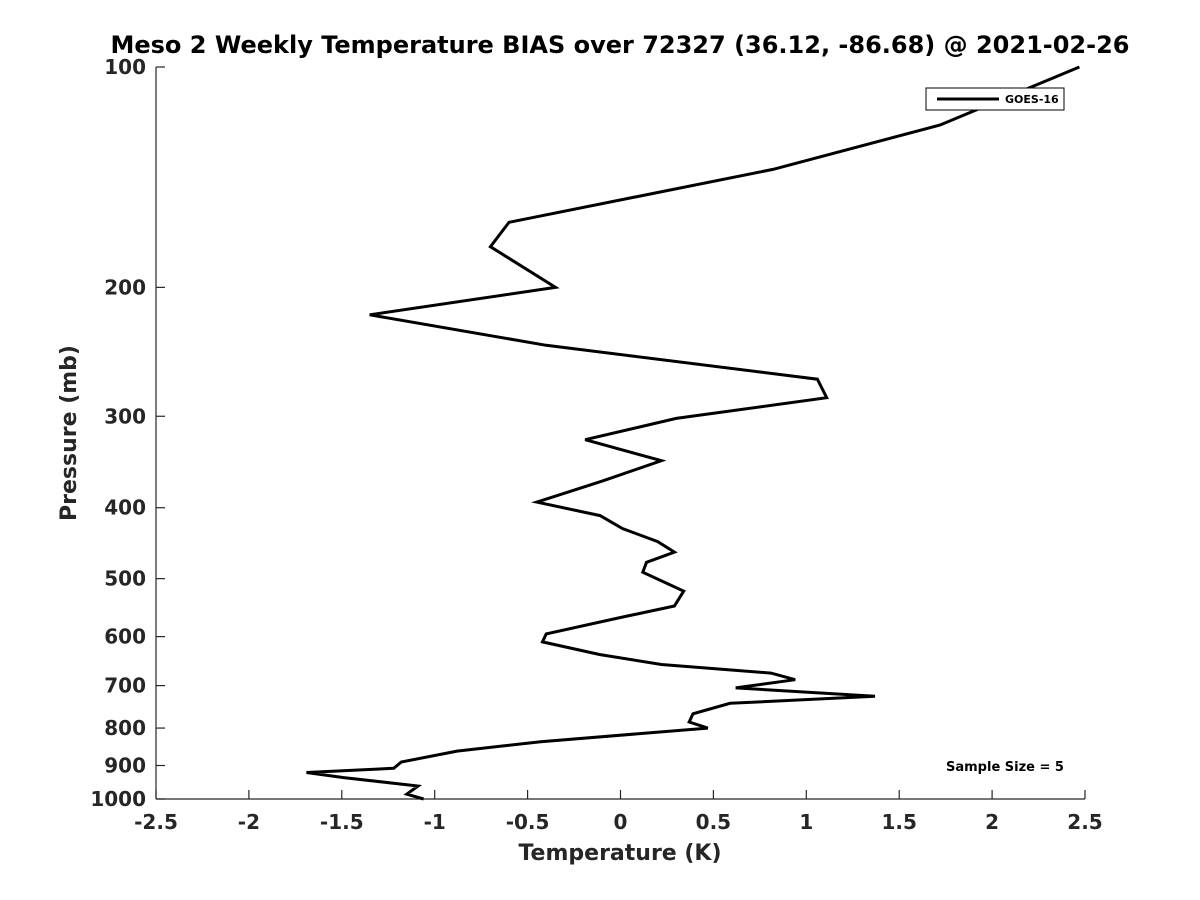 The height and width of the screenshot is (900, 1200). I want to click on y-tick-label: 800, so click(125, 728).